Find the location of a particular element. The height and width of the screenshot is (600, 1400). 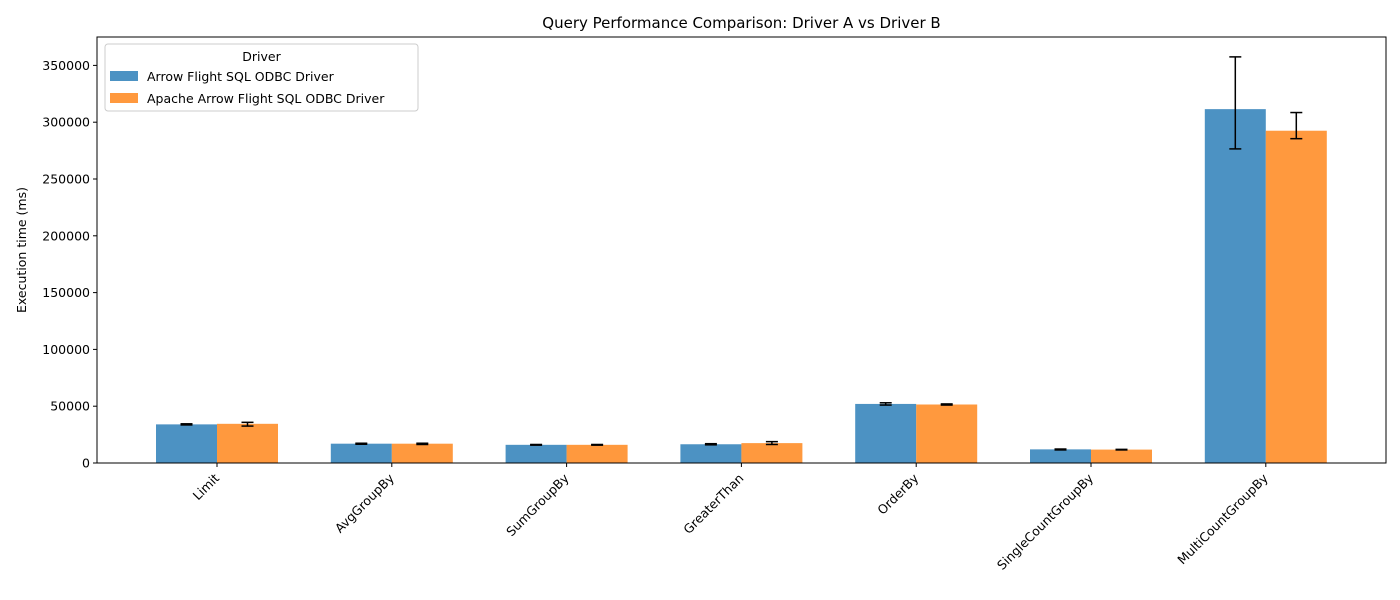

x-tick-label-orderby: OrderBy is located at coordinates (897, 493).